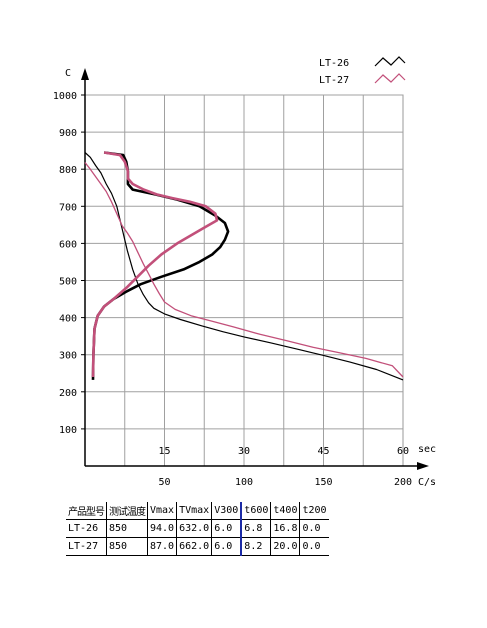 This screenshot has width=487, height=628. Describe the element at coordinates (334, 80) in the screenshot. I see `legend-label-lt-27: LT-27` at that location.